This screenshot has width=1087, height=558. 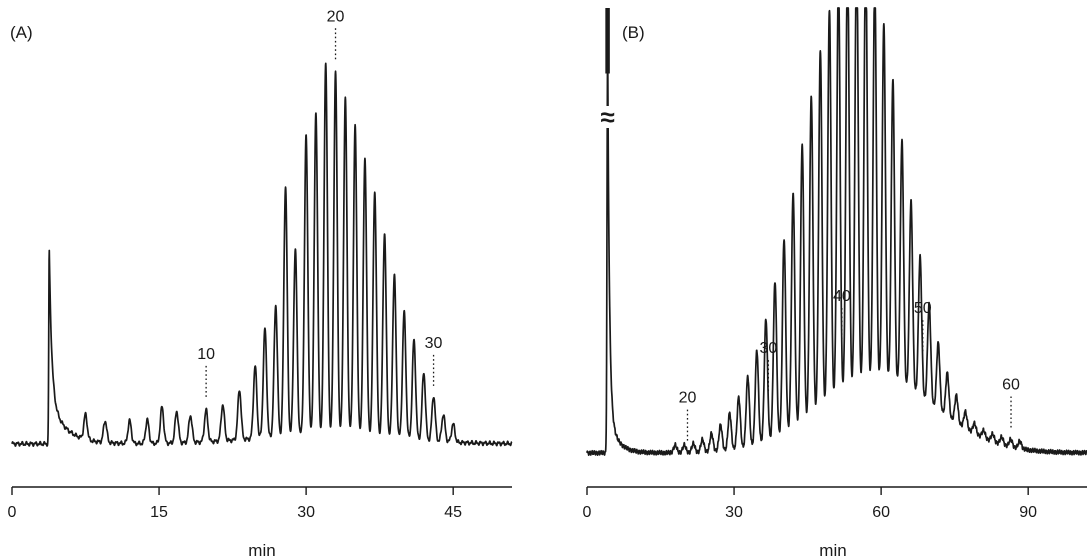 I want to click on panel-a-label: (A), so click(x=21, y=32).